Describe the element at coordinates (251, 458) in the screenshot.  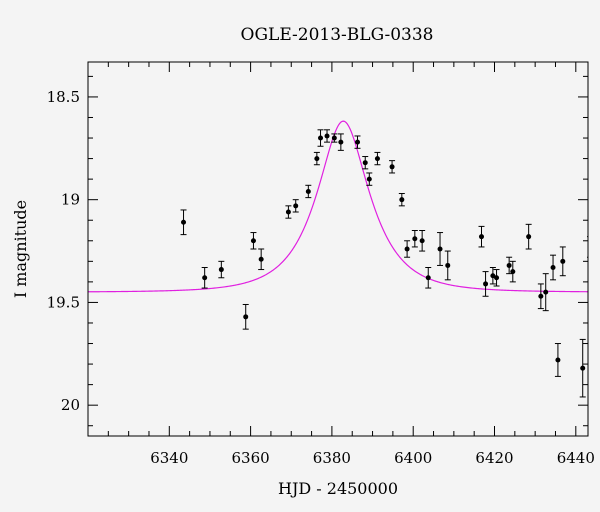
I see `x-tick-label: 6360` at that location.